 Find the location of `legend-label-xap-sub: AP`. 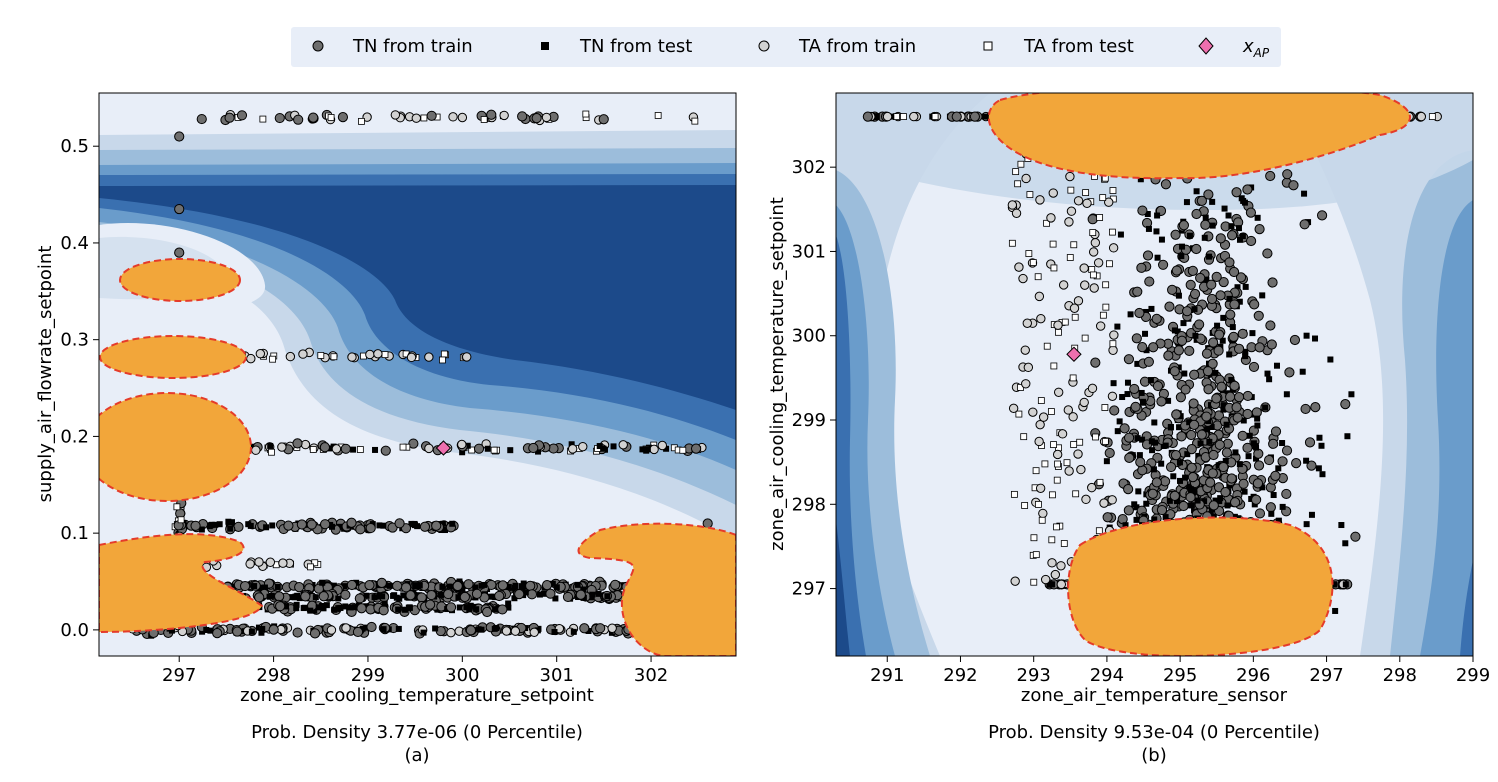

legend-label-xap-sub: AP is located at coordinates (1261, 53).